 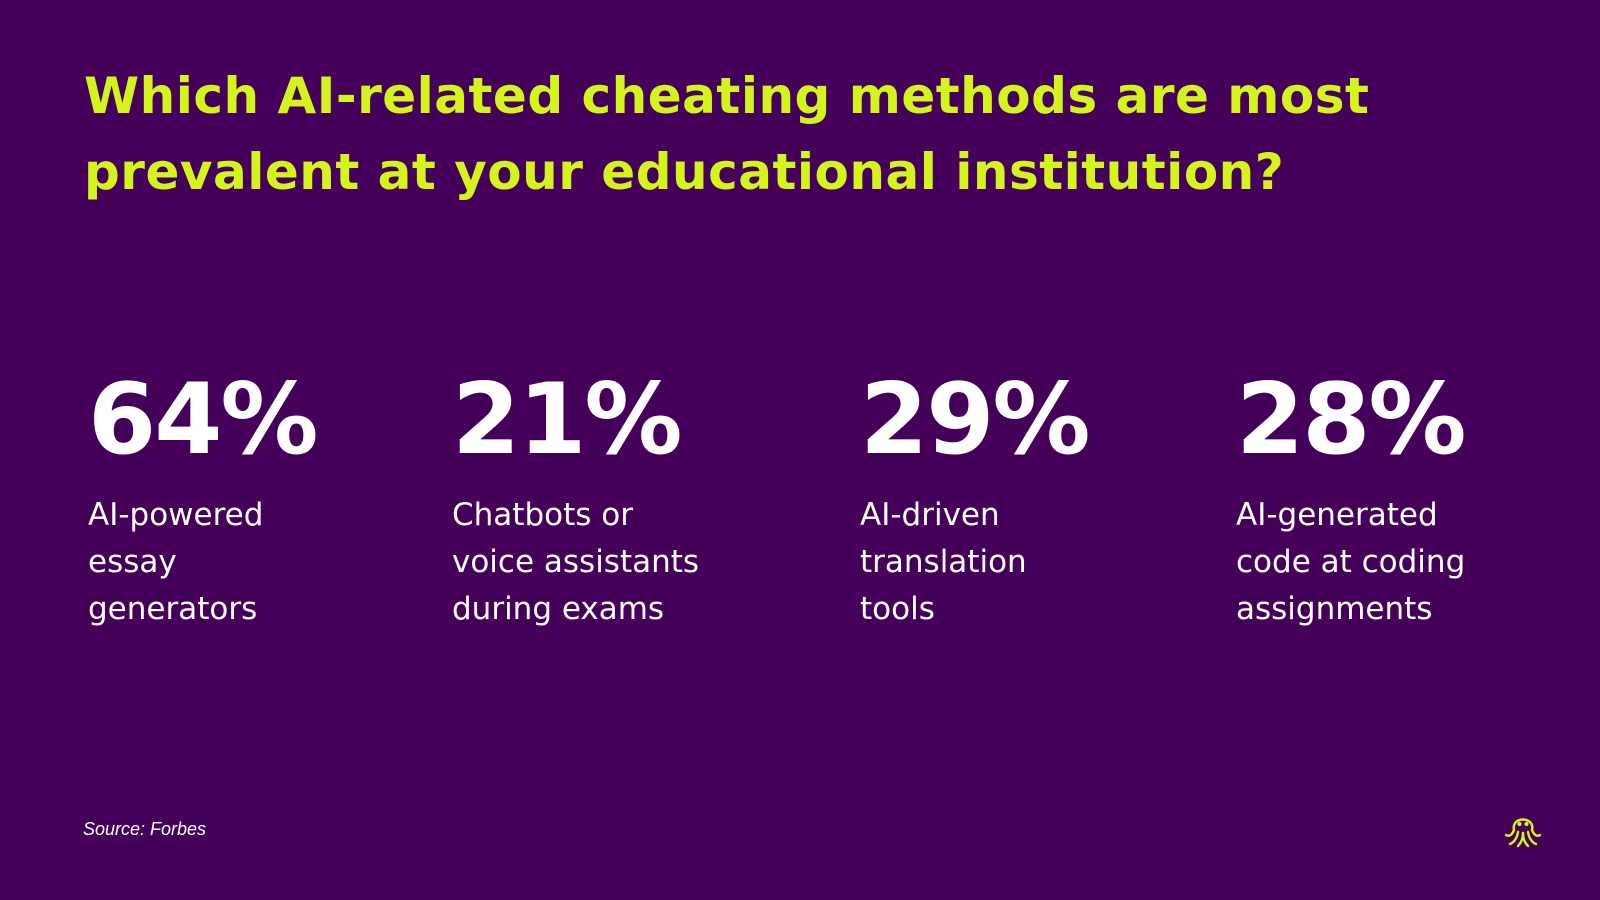 What do you see at coordinates (1030, 497) in the screenshot?
I see `stat-translation-tools: 29% AI-driven translation tools` at bounding box center [1030, 497].